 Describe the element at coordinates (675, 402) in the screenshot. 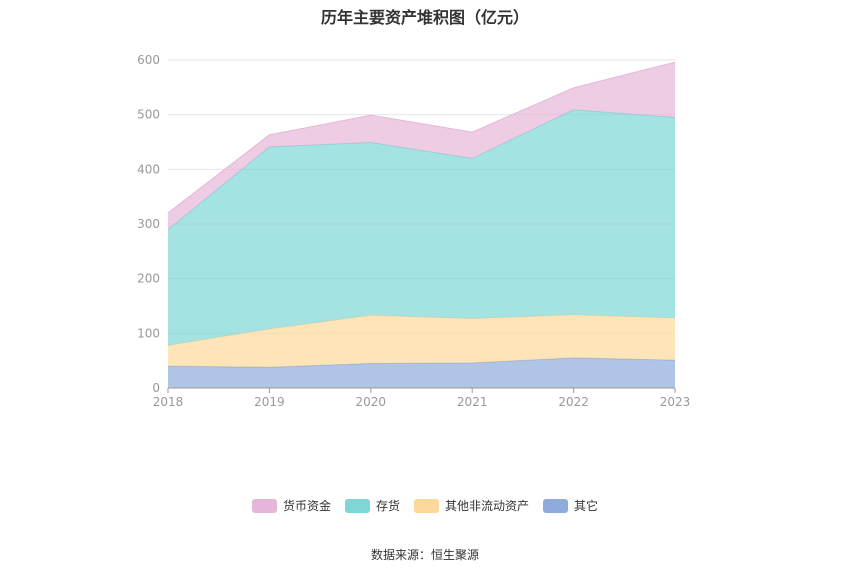

I see `x-tick-label: 2023` at that location.